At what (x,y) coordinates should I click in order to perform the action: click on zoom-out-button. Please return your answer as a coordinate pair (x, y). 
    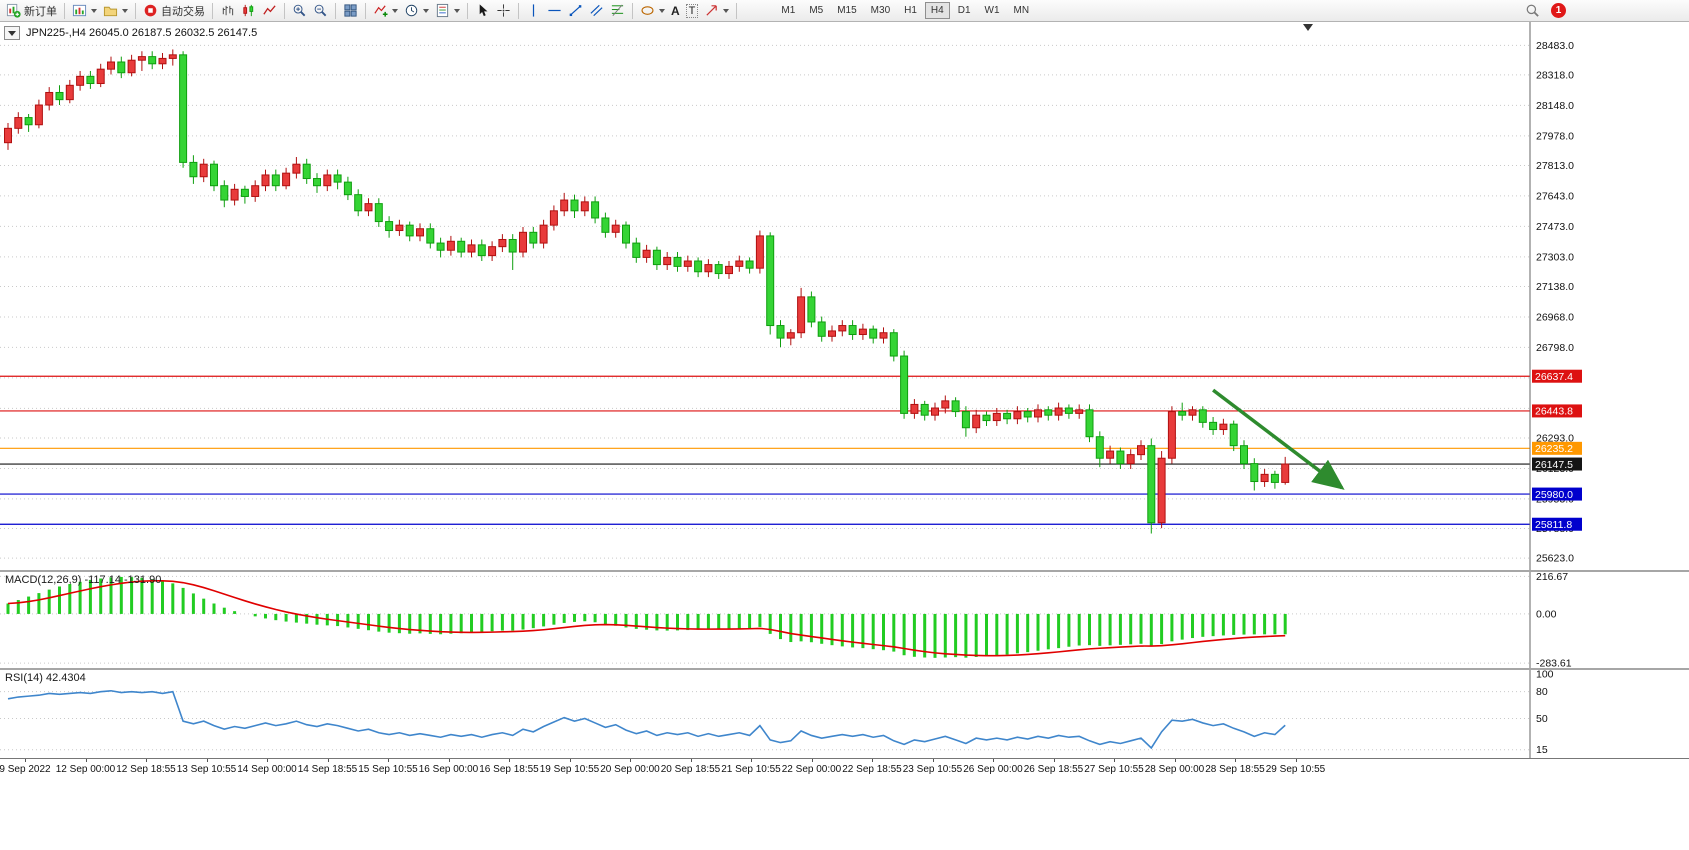
    Looking at the image, I should click on (320, 10).